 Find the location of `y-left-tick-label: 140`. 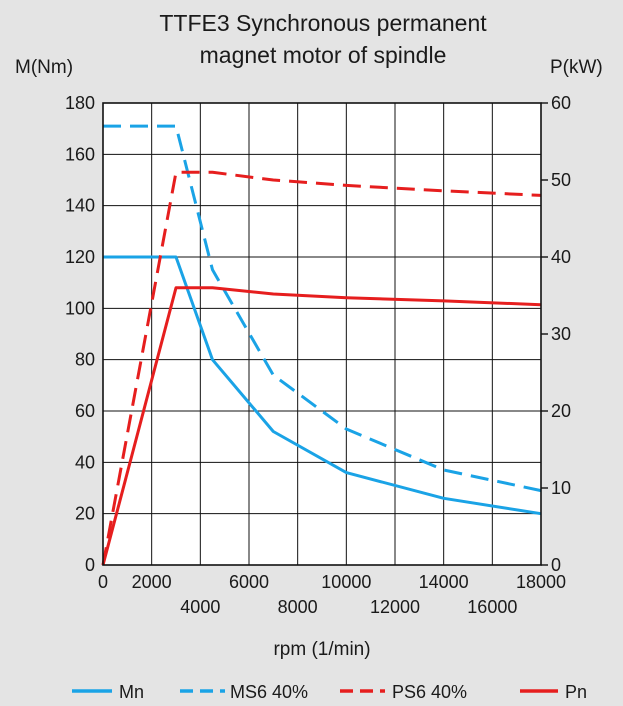

y-left-tick-label: 140 is located at coordinates (80, 206).